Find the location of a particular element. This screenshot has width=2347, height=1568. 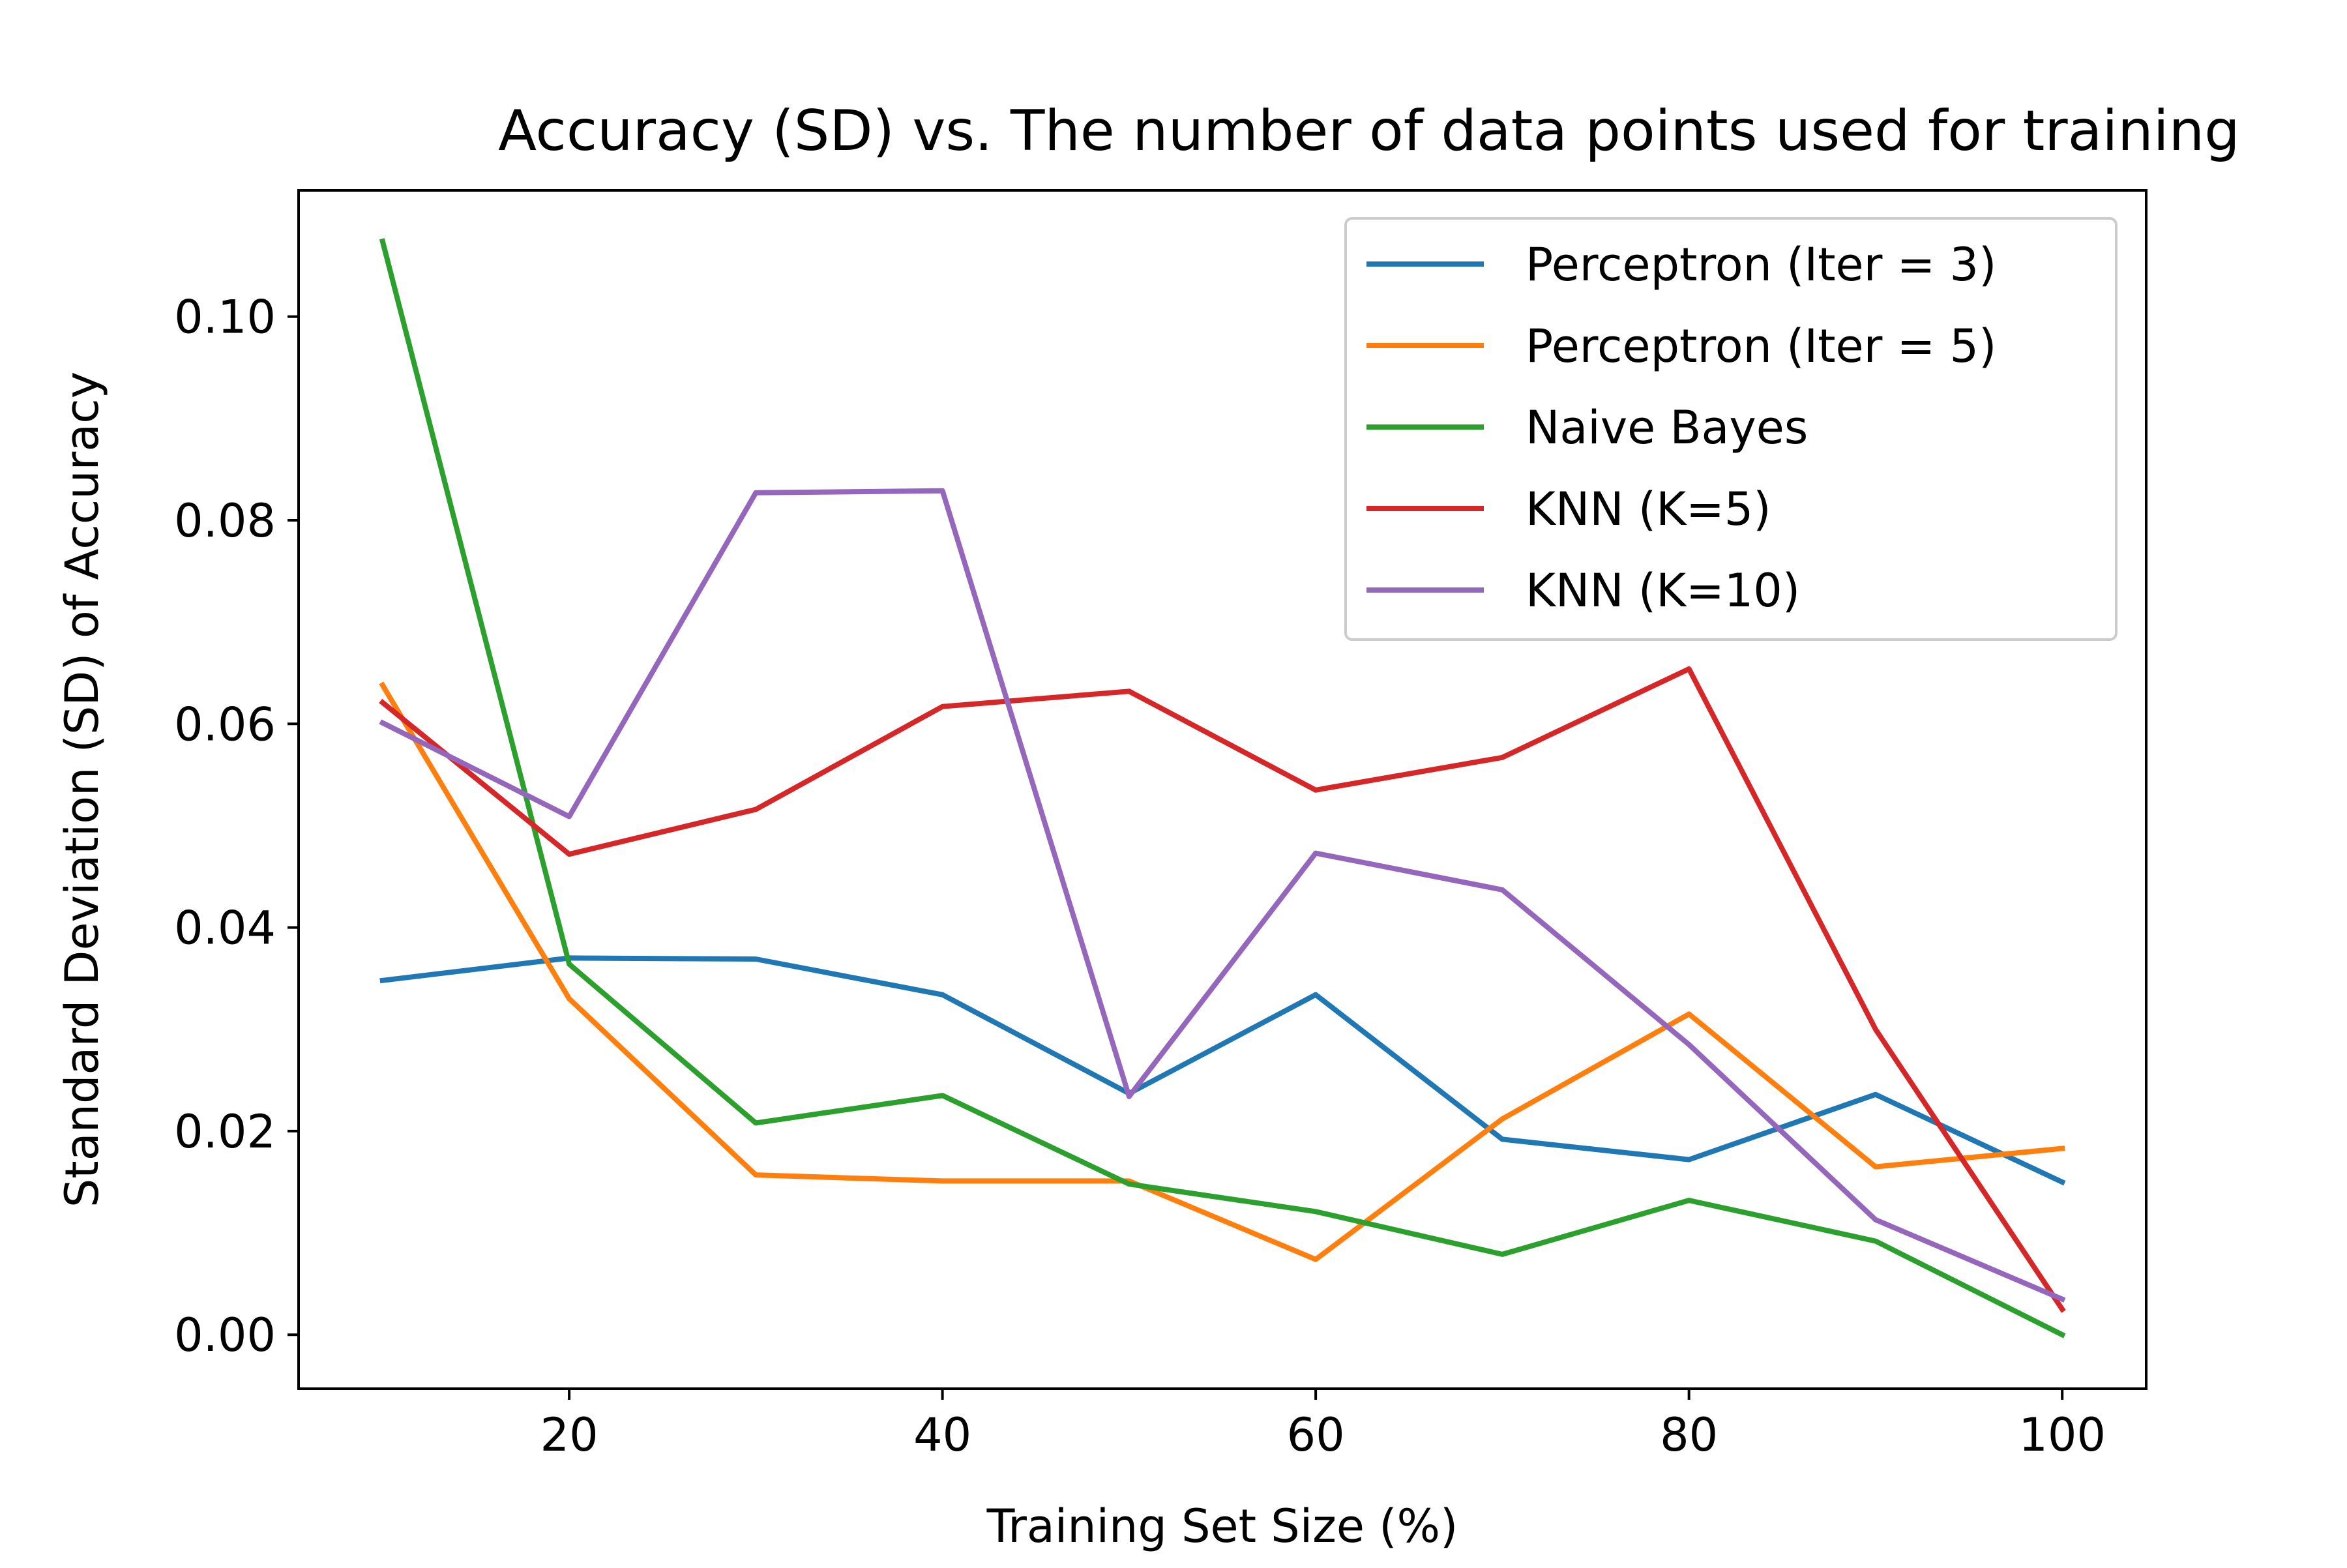

x-tick-label: 60 is located at coordinates (1316, 1435).